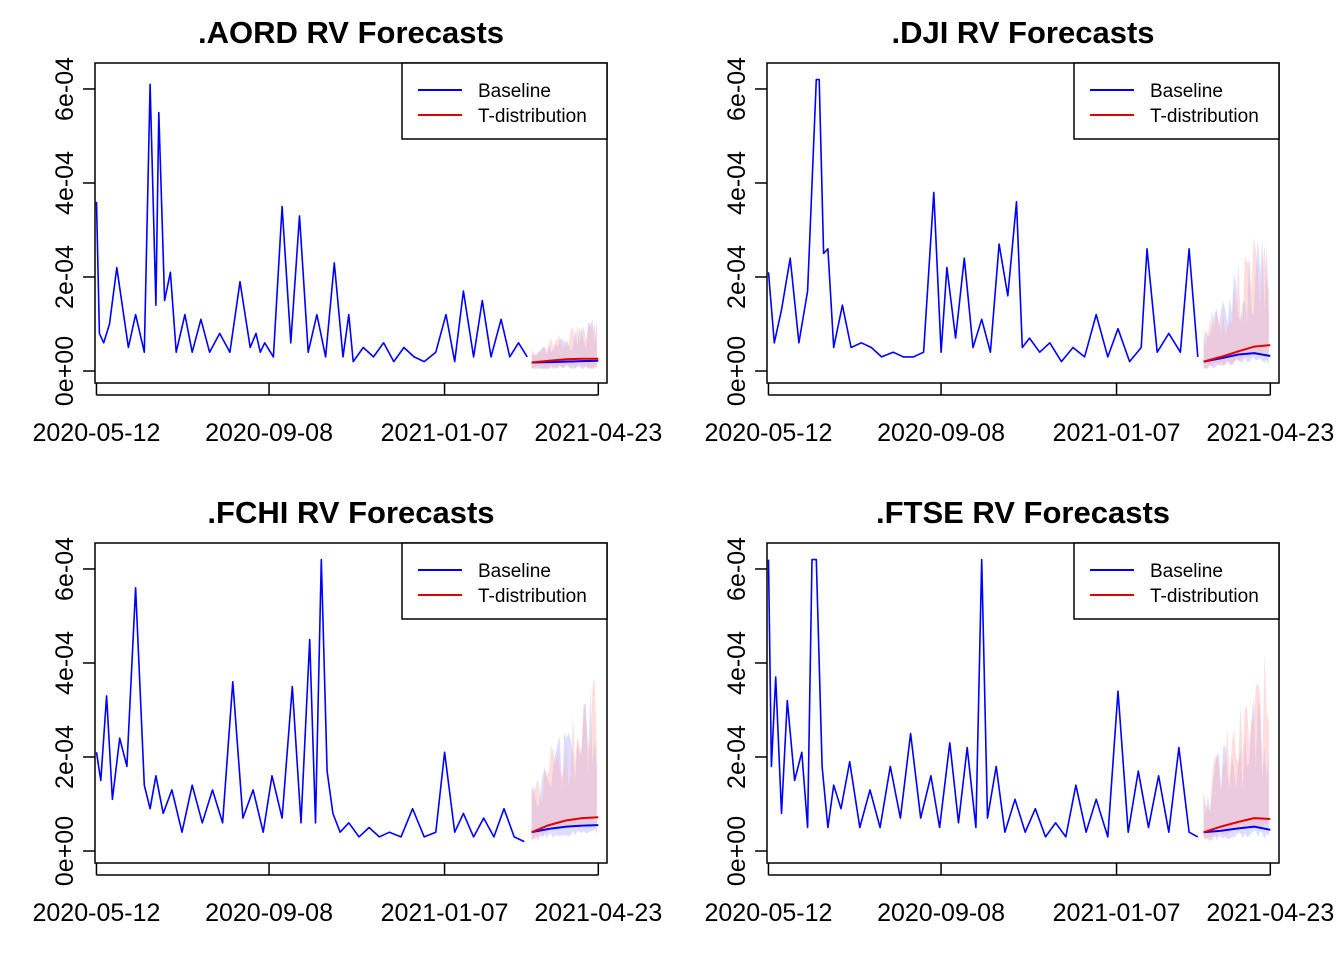 The height and width of the screenshot is (960, 1344). I want to click on chart-title: .FCHI RV Forecasts, so click(350, 512).